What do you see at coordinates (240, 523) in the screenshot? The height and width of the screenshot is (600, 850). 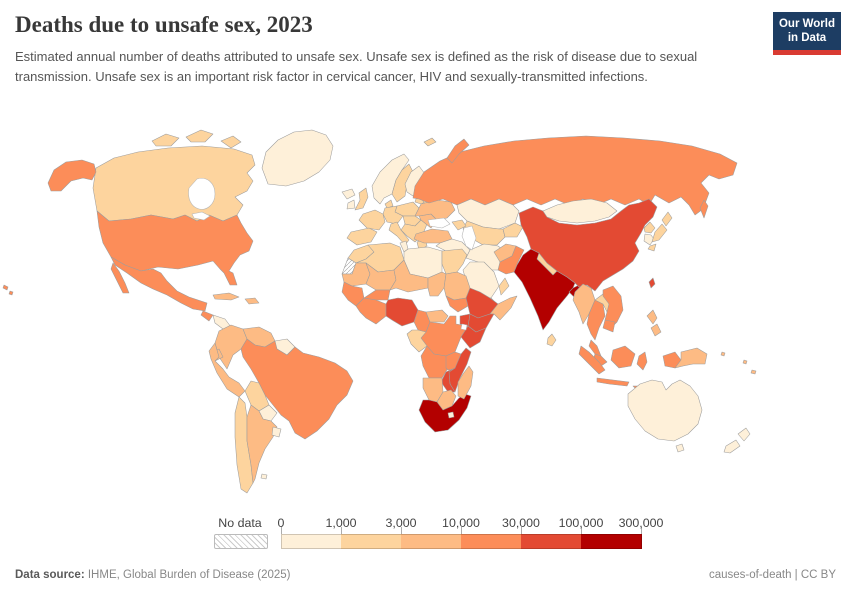 I see `no-data-label: No data` at bounding box center [240, 523].